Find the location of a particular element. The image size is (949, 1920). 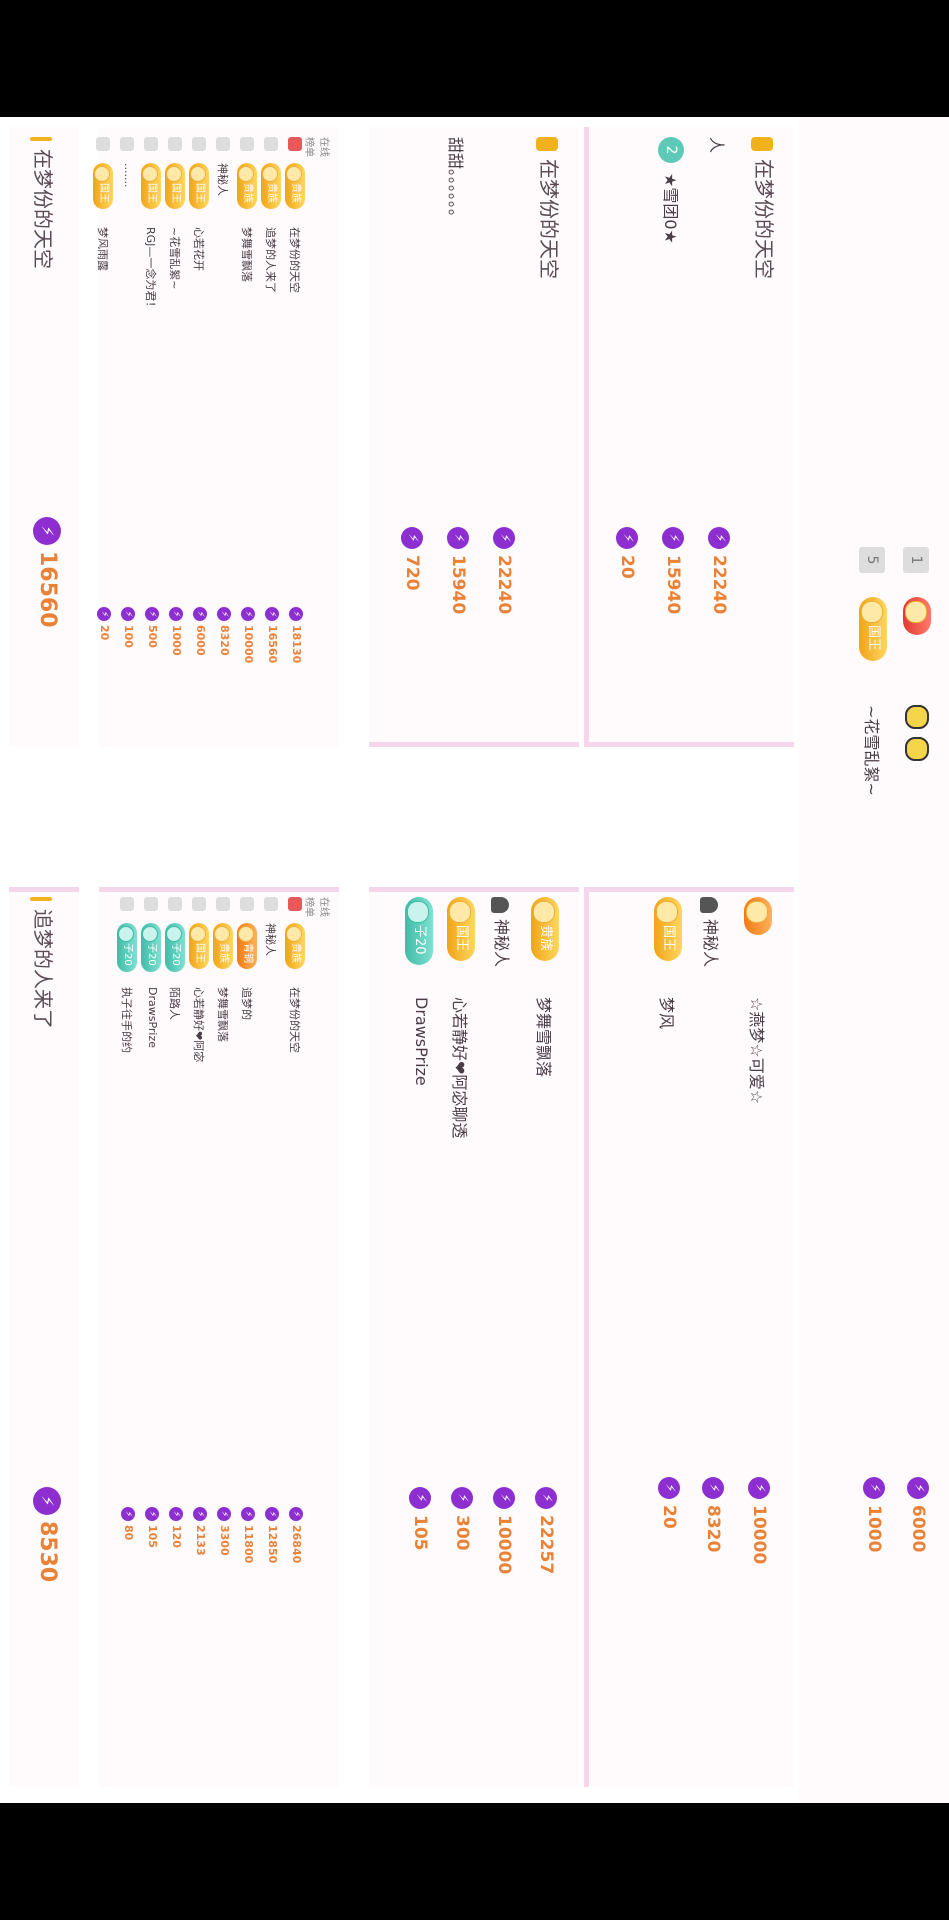

footer-left: 在梦份的天空 ⚡ 16560 is located at coordinates (44, 437).